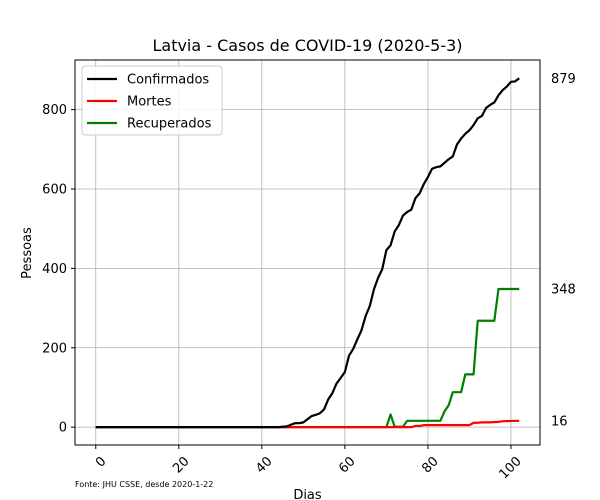  Describe the element at coordinates (563, 251) in the screenshot. I see `end-labels: 879 348 16` at that location.